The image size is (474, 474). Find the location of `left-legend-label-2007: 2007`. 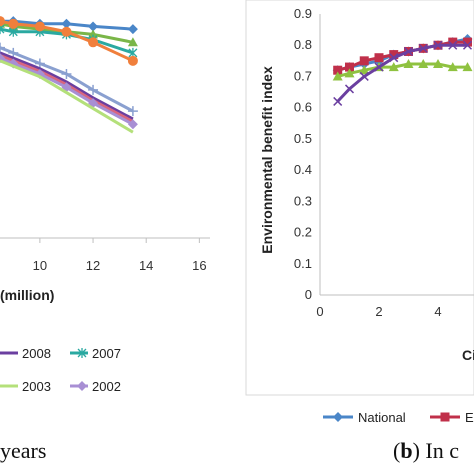

left-legend-label-2007: 2007 is located at coordinates (106, 353).